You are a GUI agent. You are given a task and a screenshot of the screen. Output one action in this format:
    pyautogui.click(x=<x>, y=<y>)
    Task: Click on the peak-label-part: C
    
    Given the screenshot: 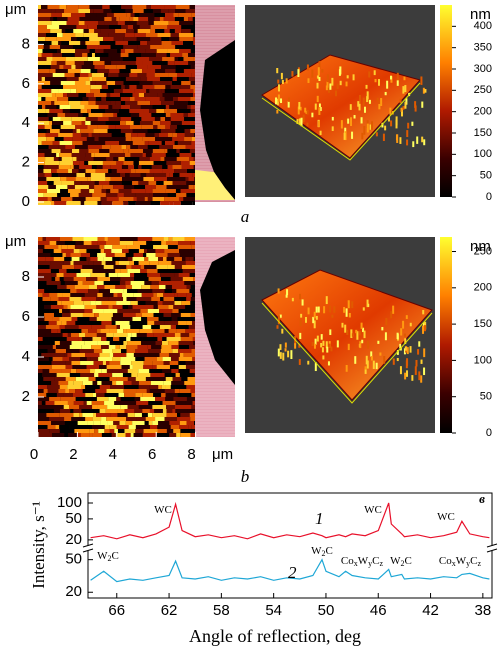 What is the action you would take?
    pyautogui.click(x=329, y=551)
    